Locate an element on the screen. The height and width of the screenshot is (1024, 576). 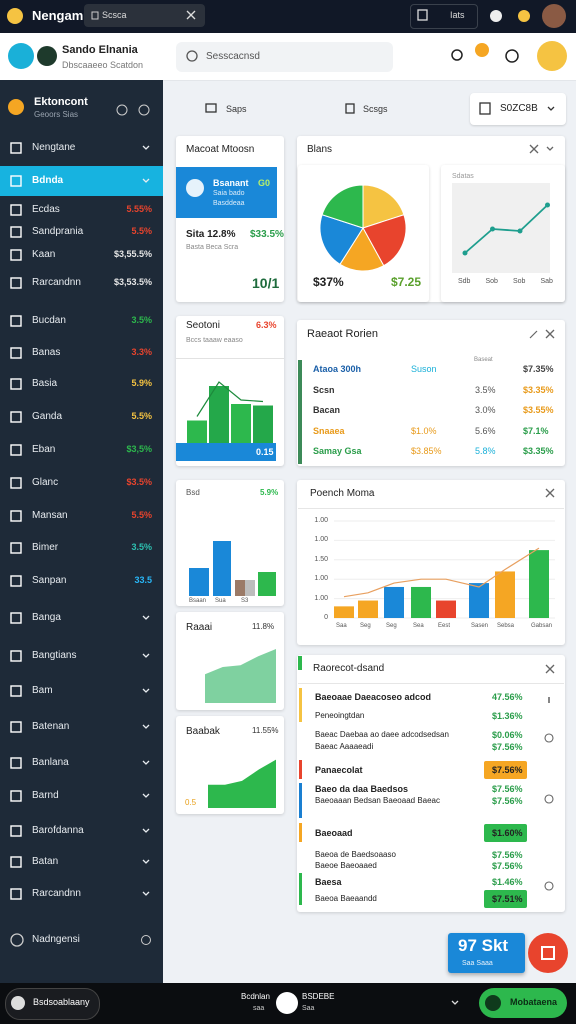
menu-label: Glanc is located at coordinates (45, 482).